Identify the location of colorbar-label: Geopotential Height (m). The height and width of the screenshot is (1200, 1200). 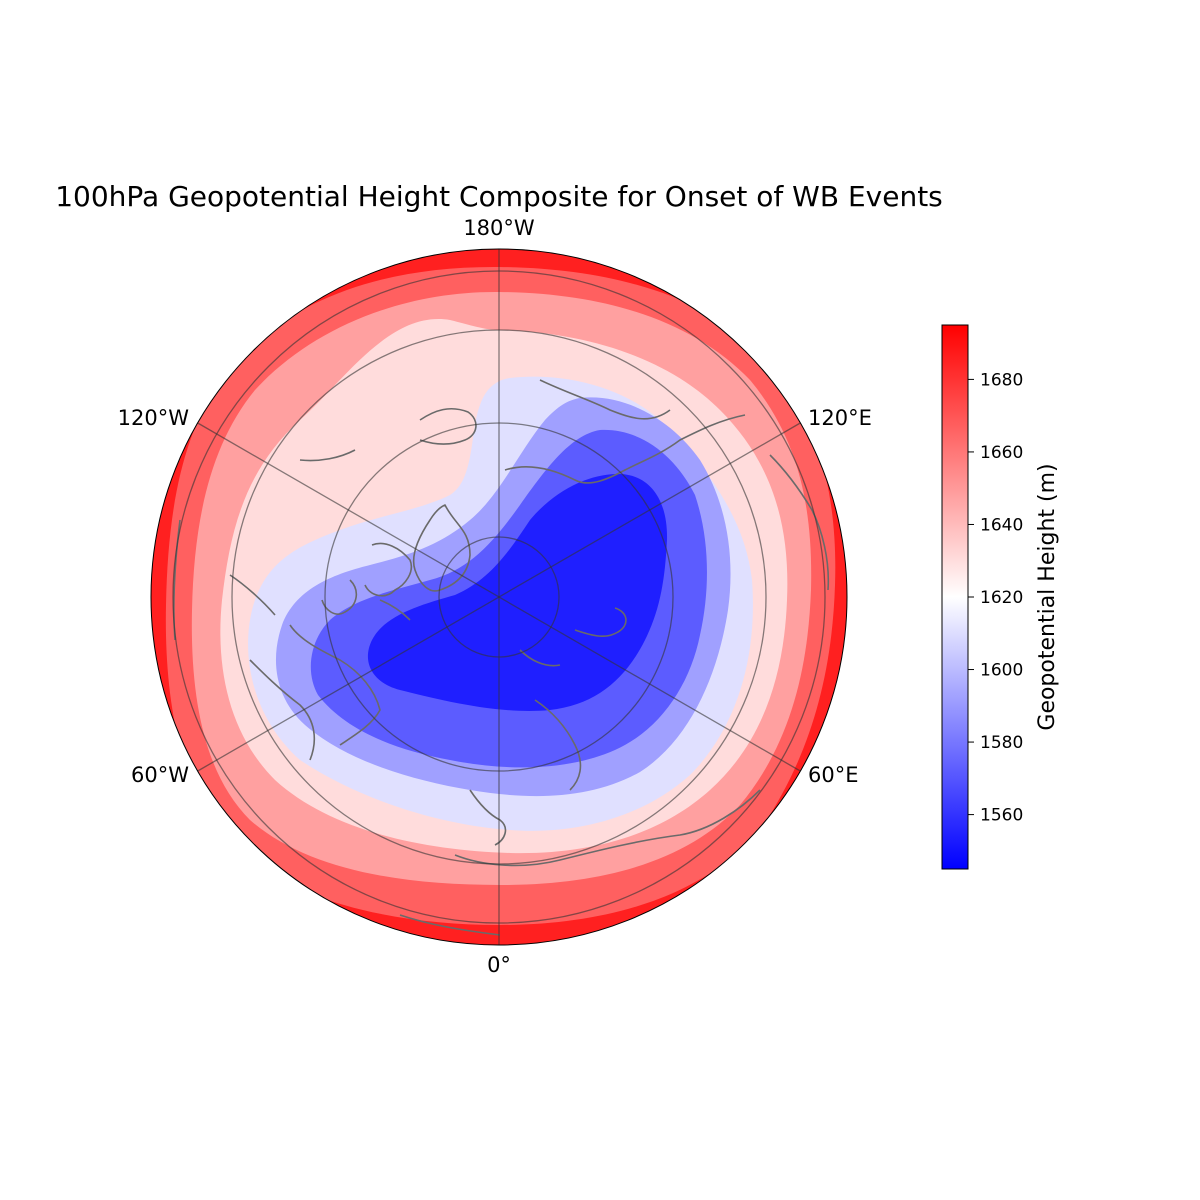
(1047, 596).